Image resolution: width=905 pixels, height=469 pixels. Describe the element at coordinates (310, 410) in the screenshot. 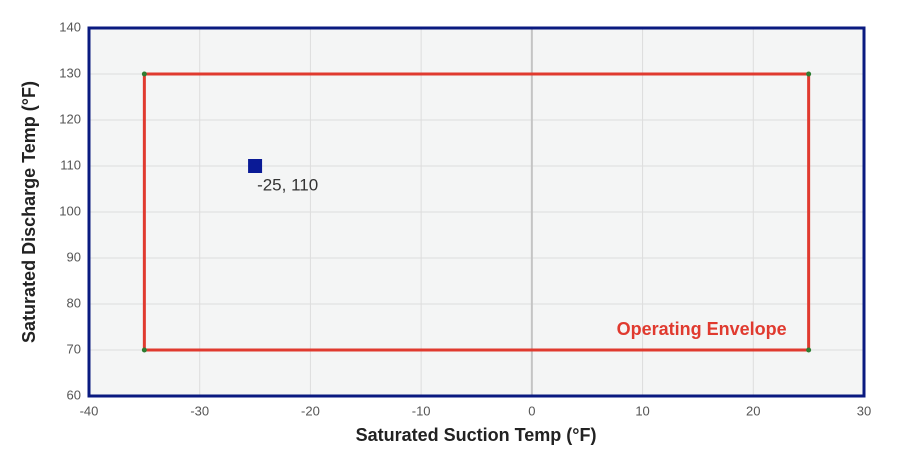

I see `x-tick-label: -20` at that location.